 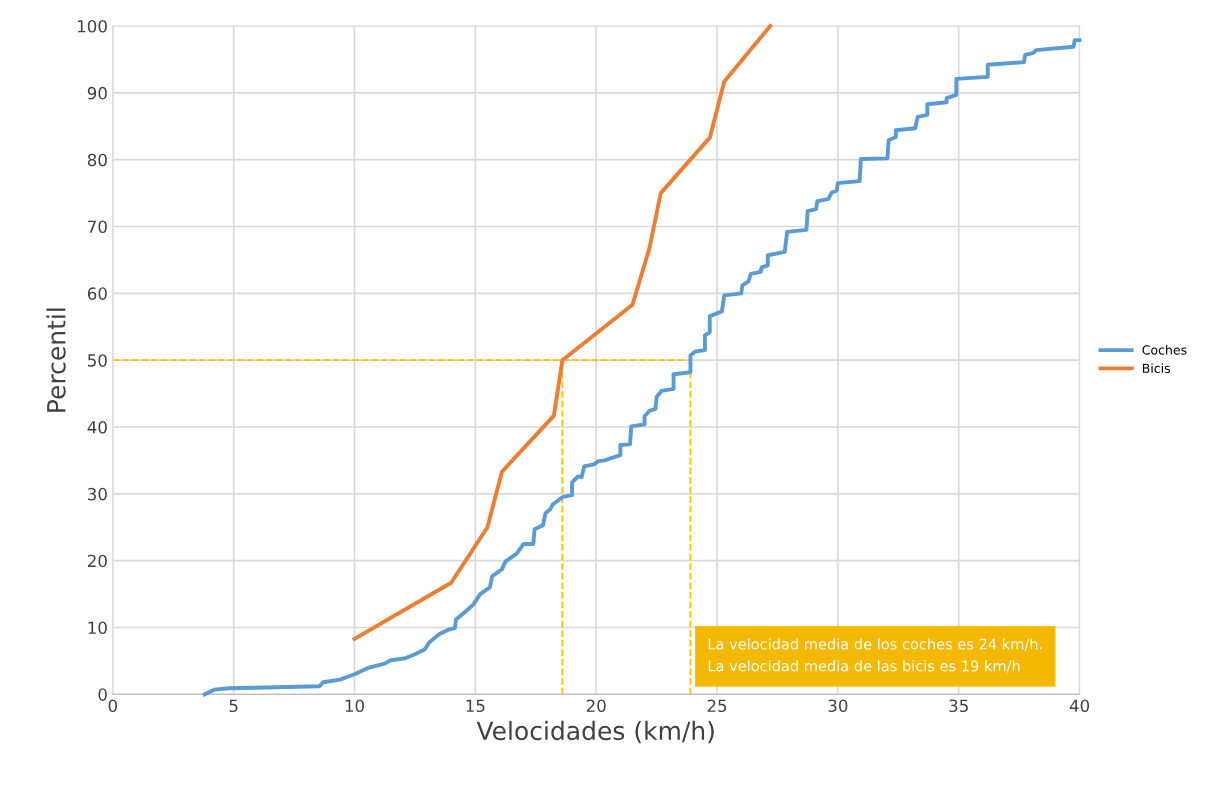 I want to click on y-tick-label: 90, so click(x=97, y=93).